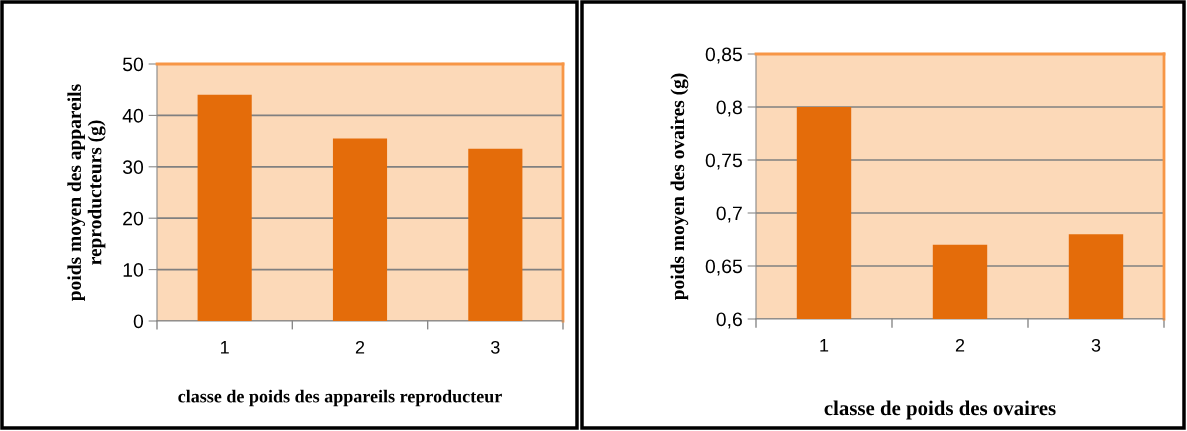  Describe the element at coordinates (729, 108) in the screenshot. I see `y-tick-label: 0,8` at that location.